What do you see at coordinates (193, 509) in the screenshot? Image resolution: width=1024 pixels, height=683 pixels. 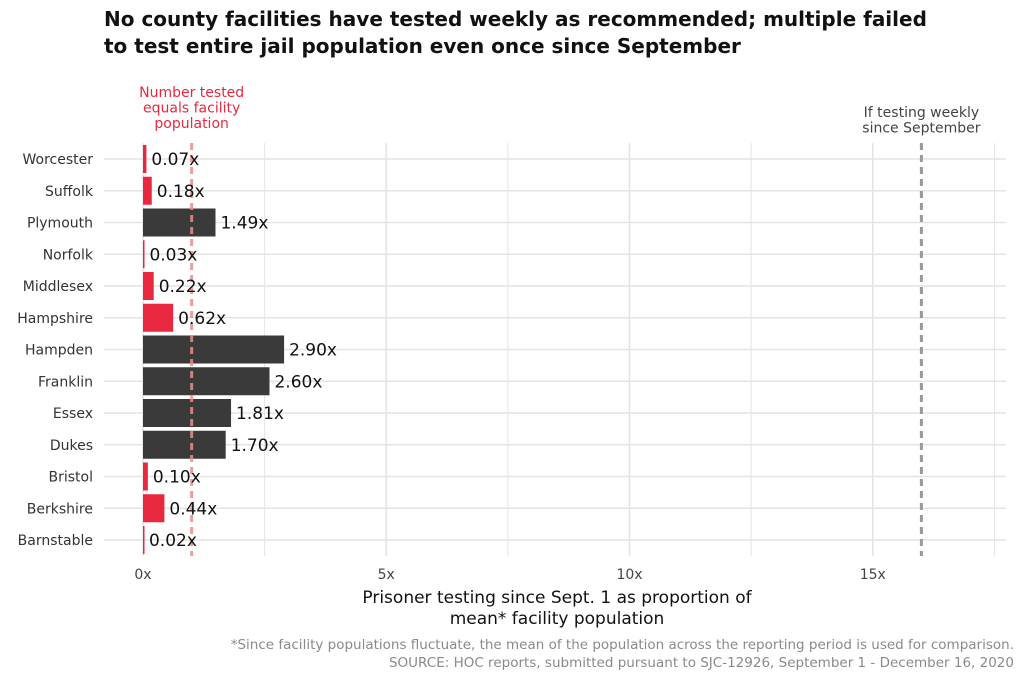 I see `data-label: 0.44x` at bounding box center [193, 509].